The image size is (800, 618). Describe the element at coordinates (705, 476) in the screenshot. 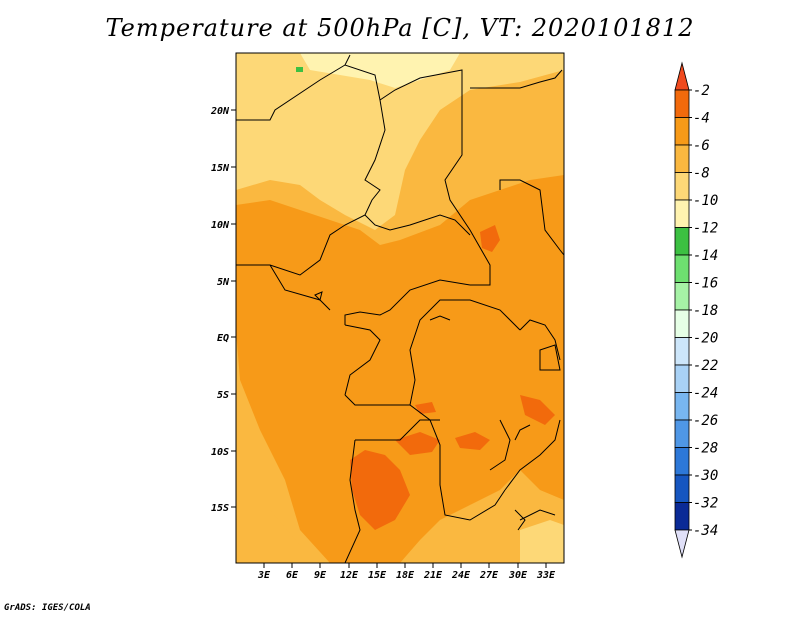

I see `colorbar-label: -30` at that location.